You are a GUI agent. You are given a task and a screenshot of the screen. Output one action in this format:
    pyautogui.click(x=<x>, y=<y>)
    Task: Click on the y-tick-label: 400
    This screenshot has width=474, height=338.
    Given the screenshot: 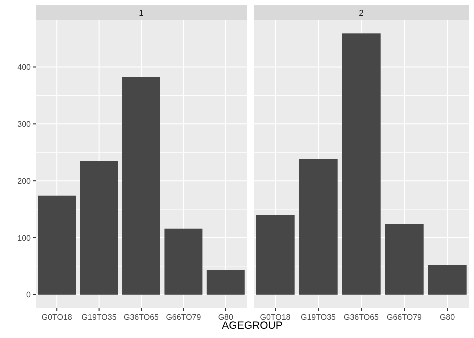 What is the action you would take?
    pyautogui.click(x=25, y=67)
    